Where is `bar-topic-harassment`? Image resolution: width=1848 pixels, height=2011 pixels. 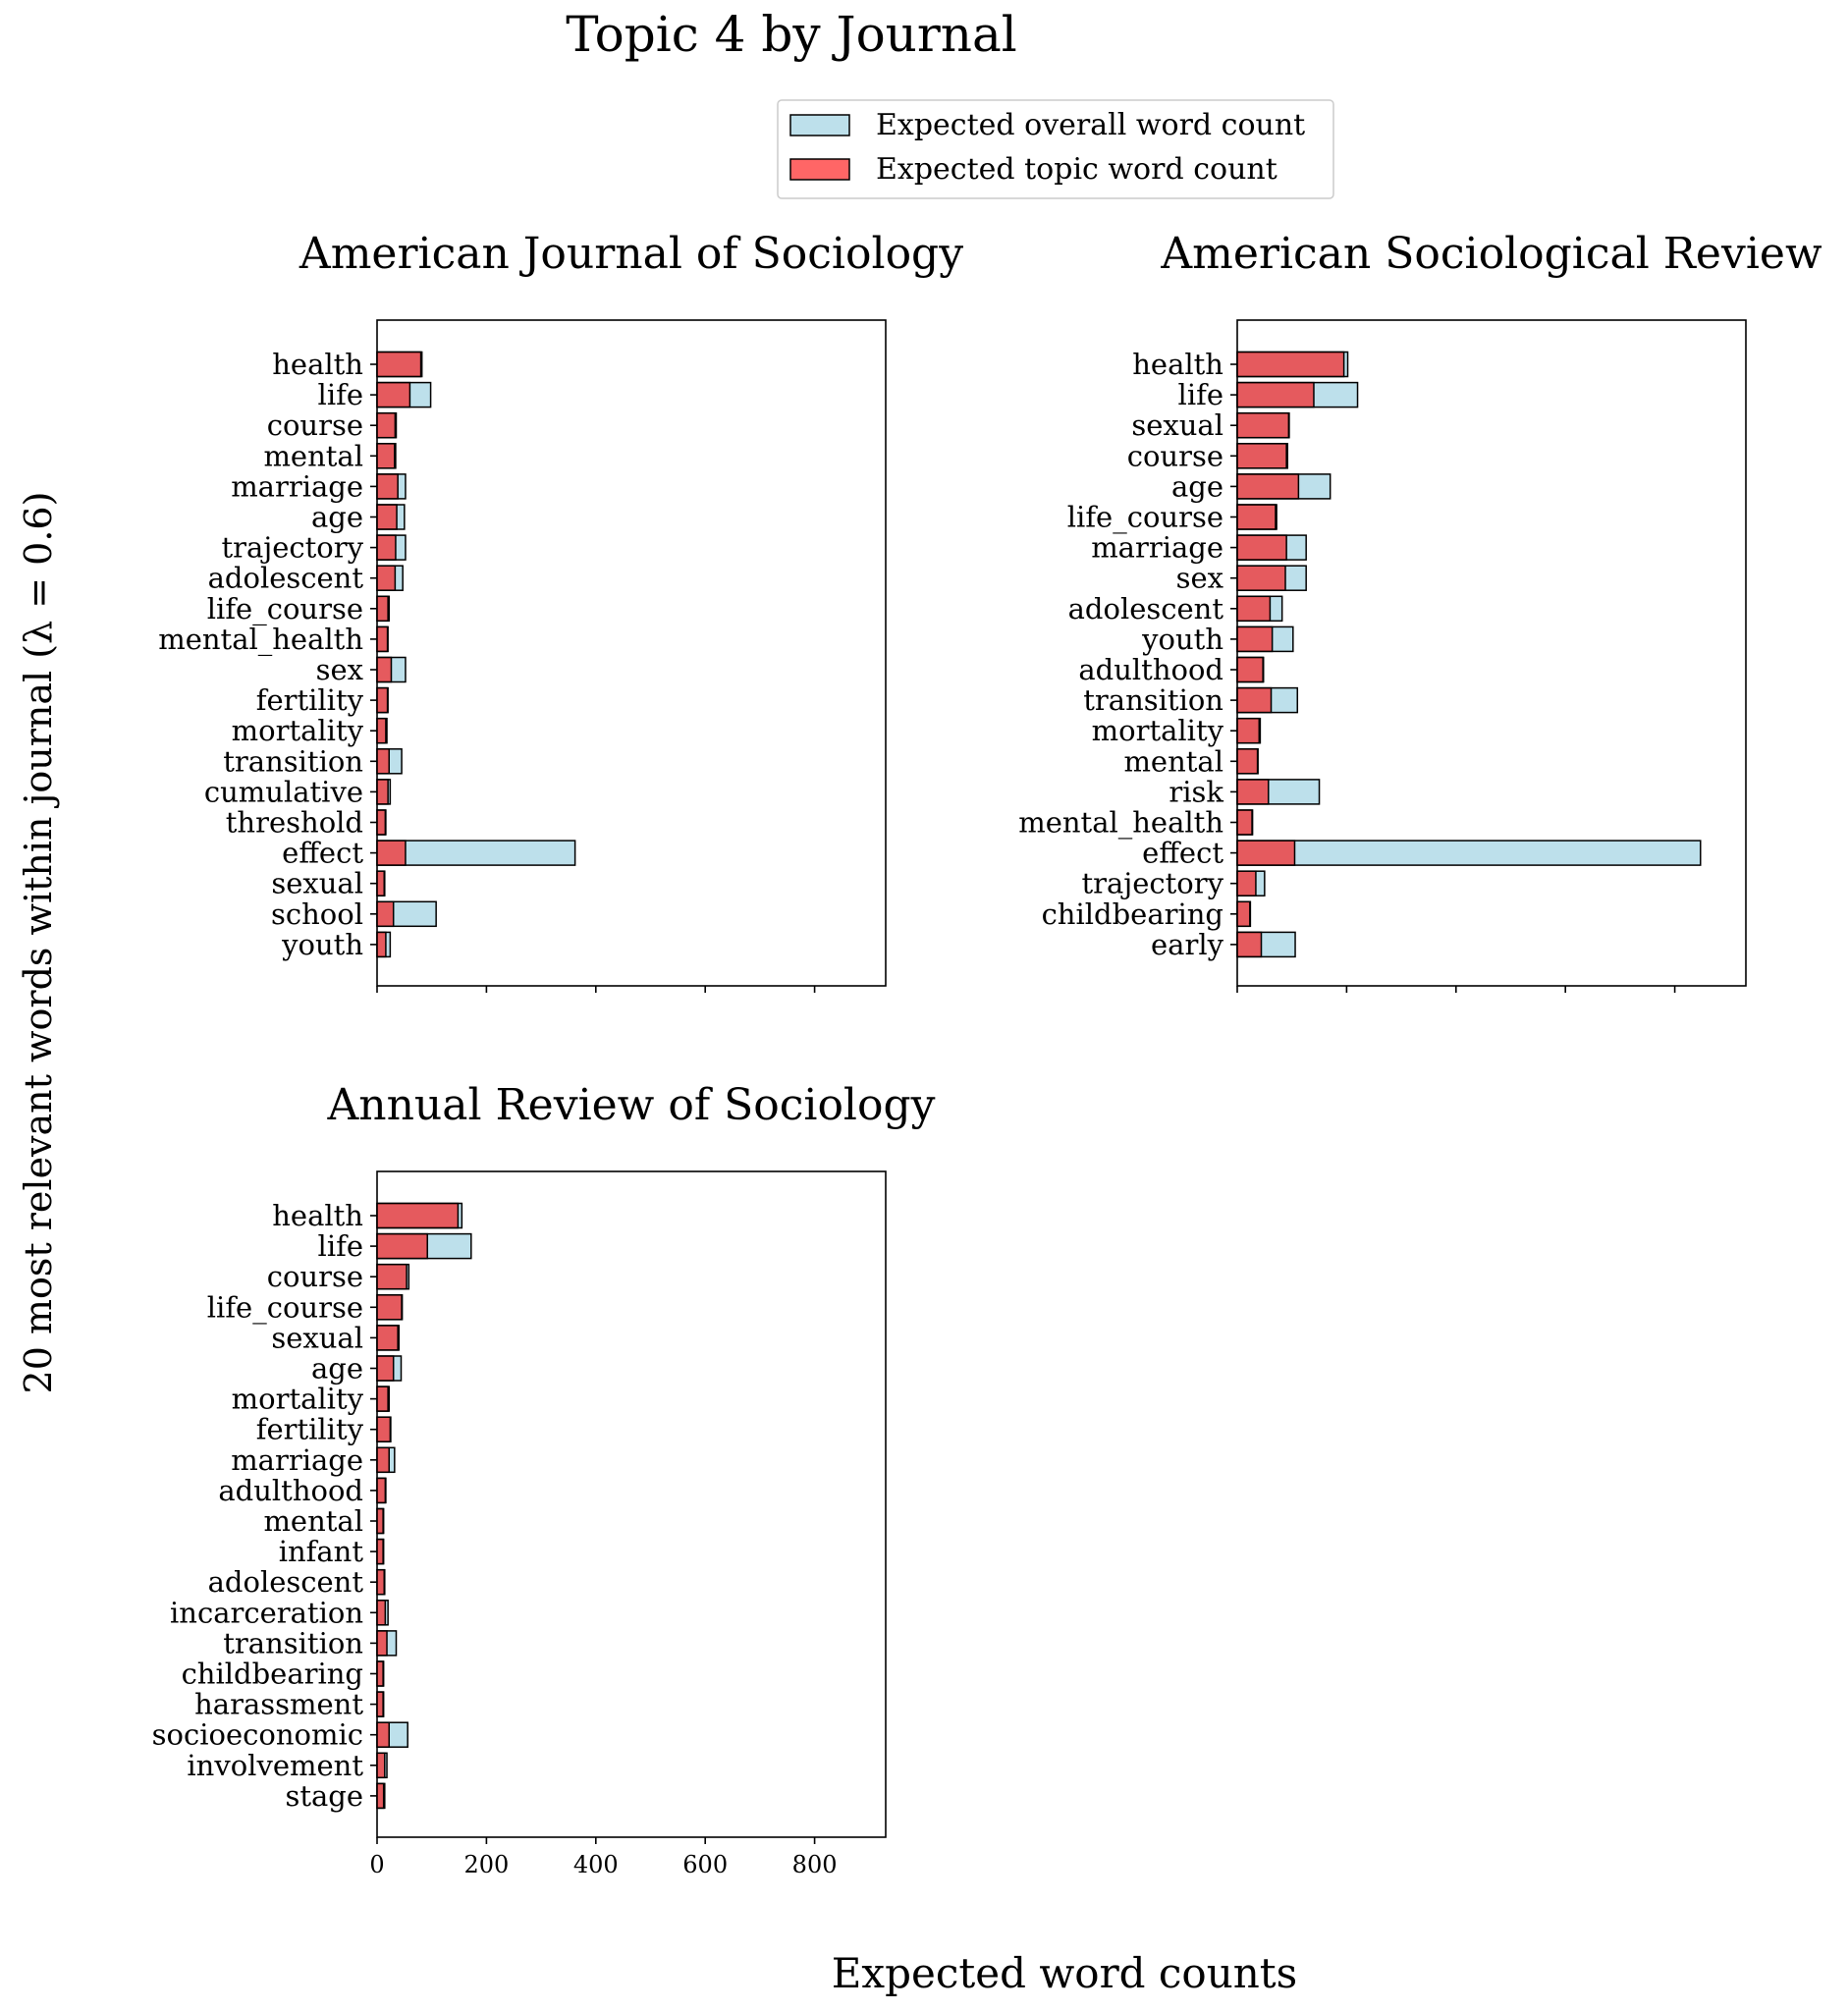 bar-topic-harassment is located at coordinates (380, 1704).